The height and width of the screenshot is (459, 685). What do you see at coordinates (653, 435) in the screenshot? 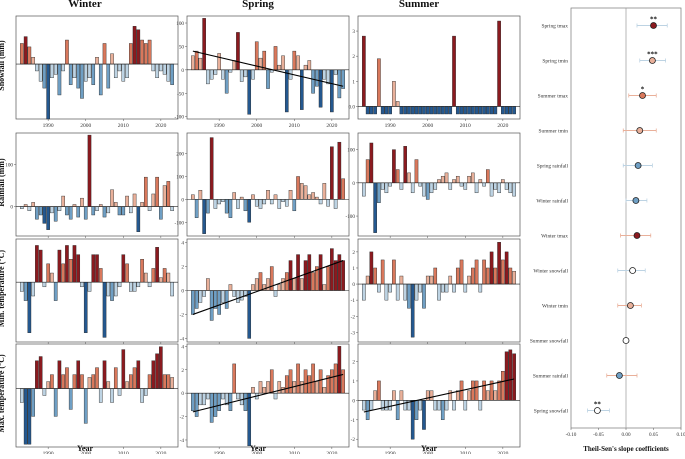
I see `x-tick-label: 0.05` at bounding box center [653, 435].